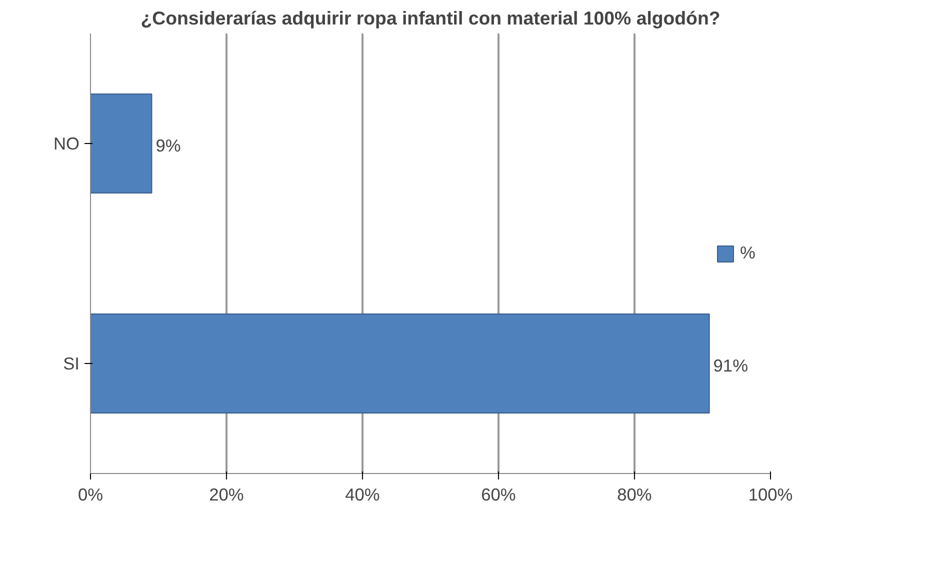 This screenshot has height=561, width=926. What do you see at coordinates (634, 494) in the screenshot?
I see `x-tick-label: 80%` at bounding box center [634, 494].